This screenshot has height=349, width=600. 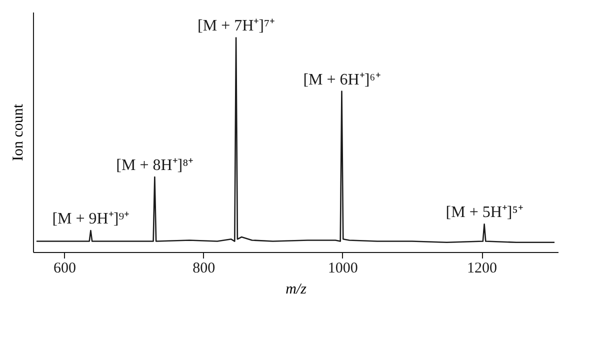 I want to click on x-tick-label: 800, so click(x=204, y=268).